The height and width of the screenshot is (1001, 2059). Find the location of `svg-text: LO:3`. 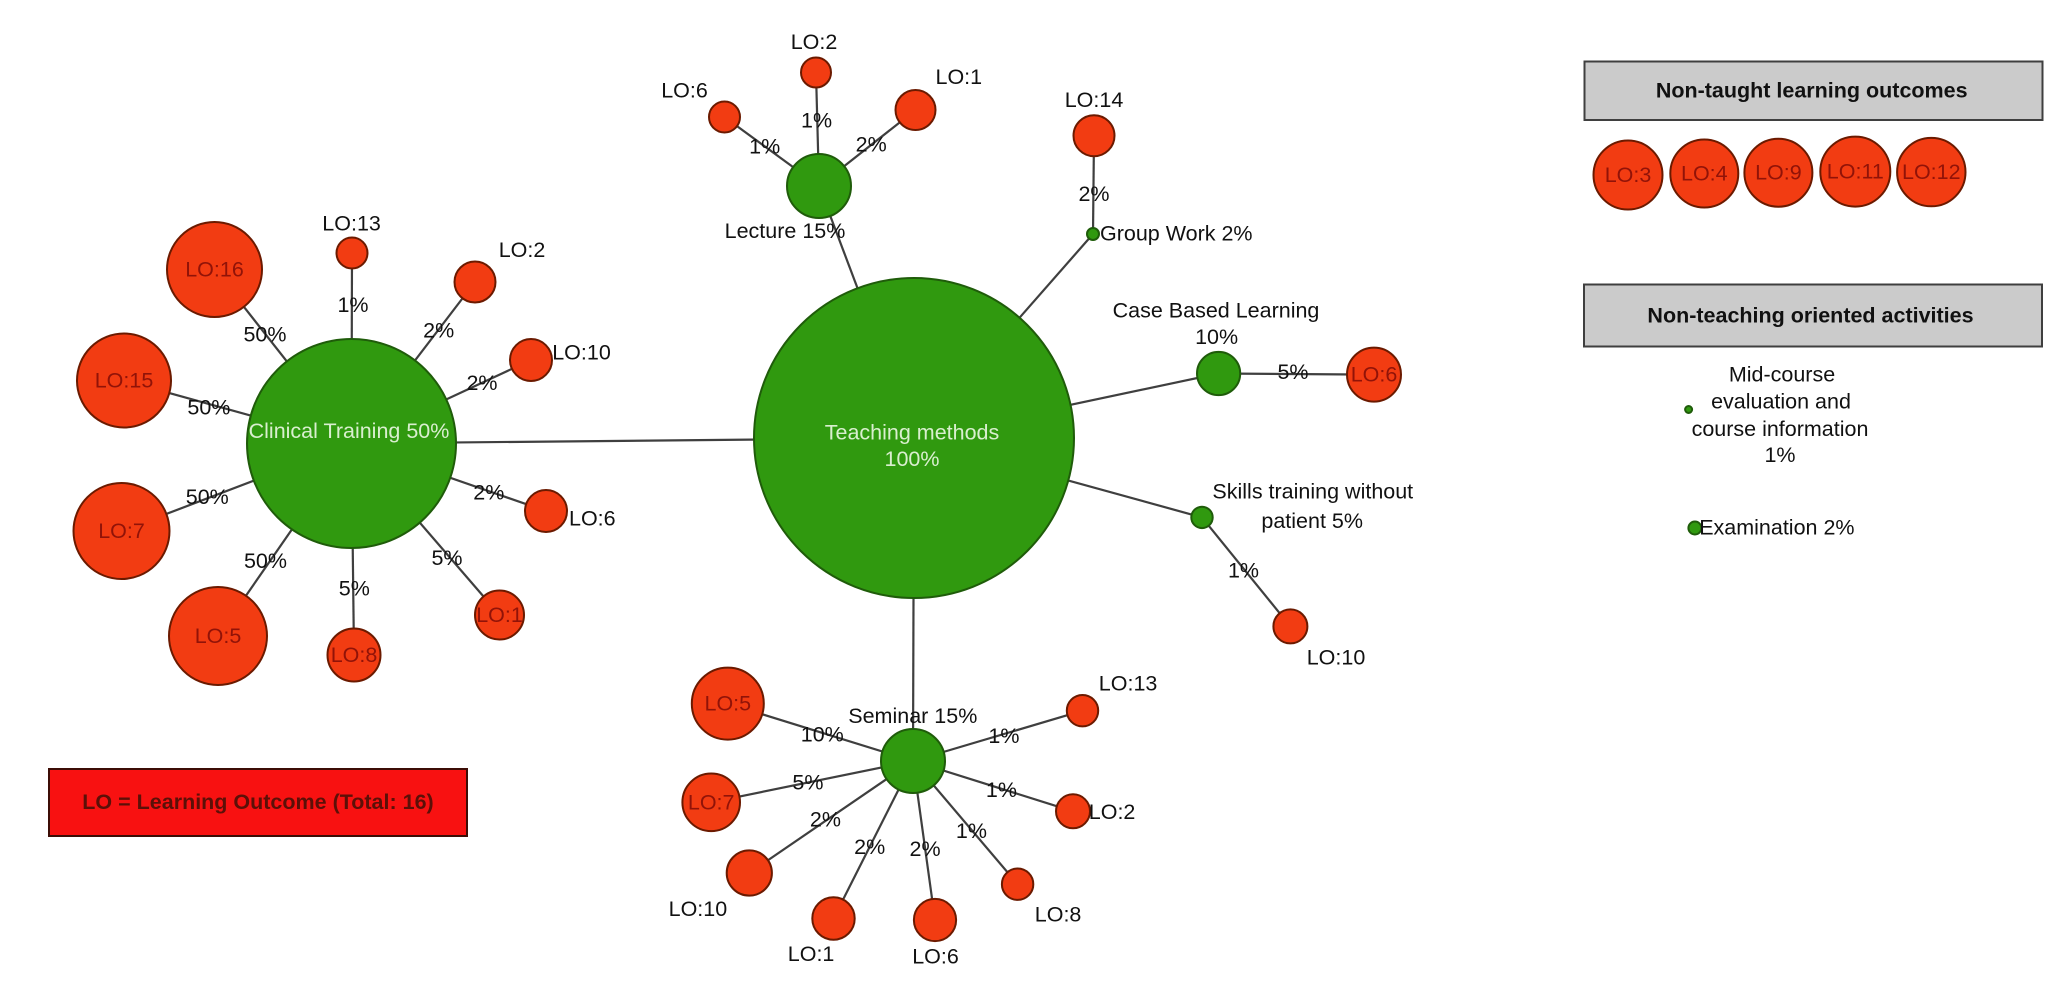

svg-text: LO:3 is located at coordinates (1628, 175).